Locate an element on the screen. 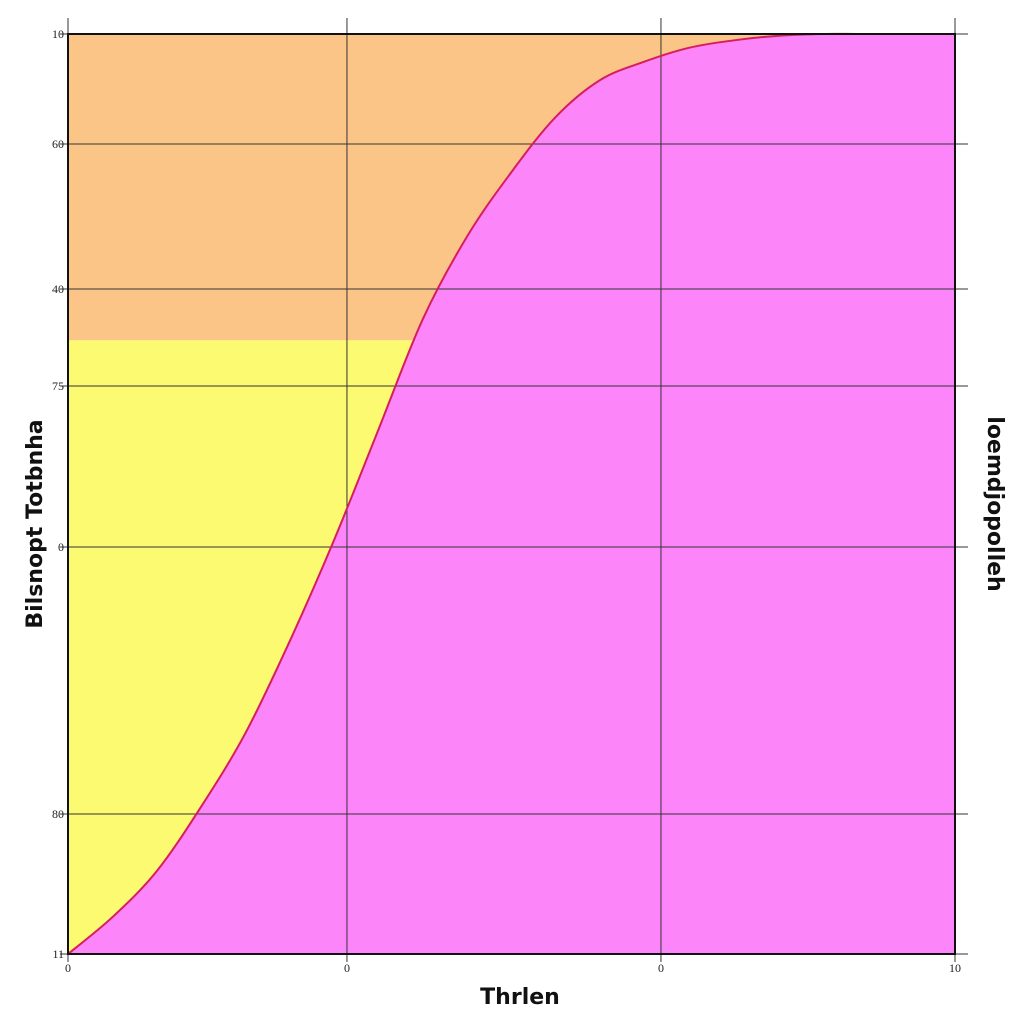 The width and height of the screenshot is (1024, 1024). x-axis-label: Thrlen is located at coordinates (520, 997).